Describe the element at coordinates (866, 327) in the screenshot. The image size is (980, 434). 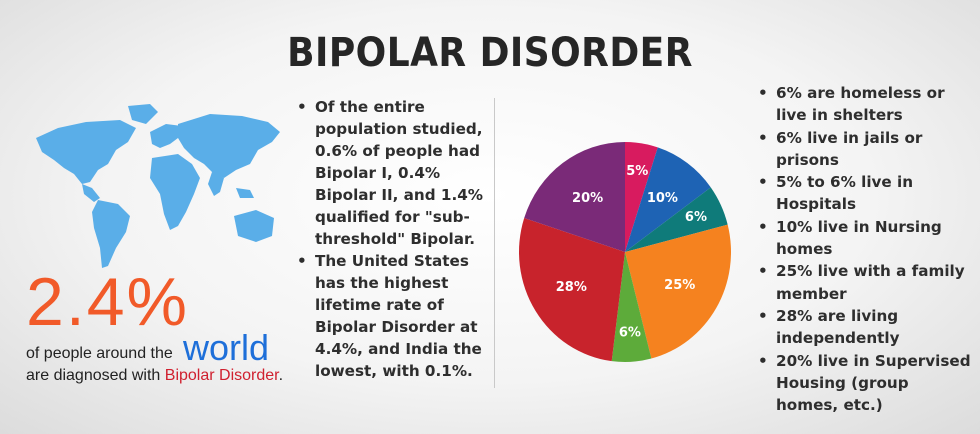
I see `list-item: 28% are living independently` at that location.